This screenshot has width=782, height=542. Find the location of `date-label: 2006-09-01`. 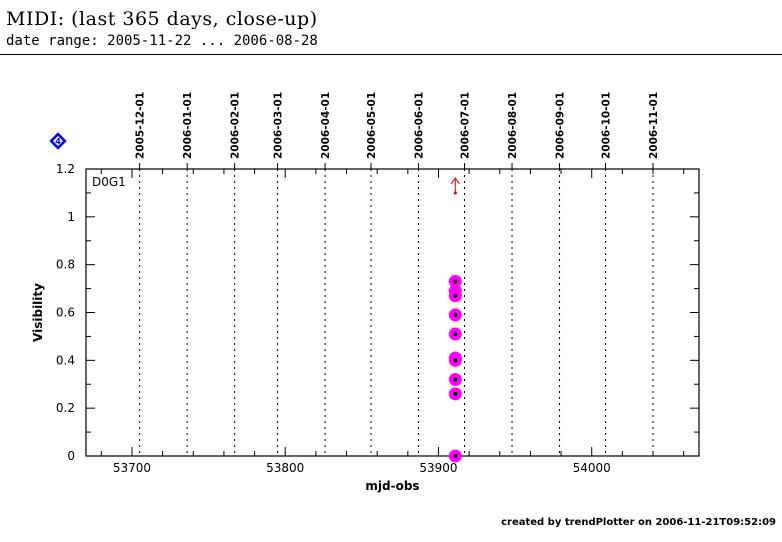

date-label: 2006-09-01 is located at coordinates (561, 125).